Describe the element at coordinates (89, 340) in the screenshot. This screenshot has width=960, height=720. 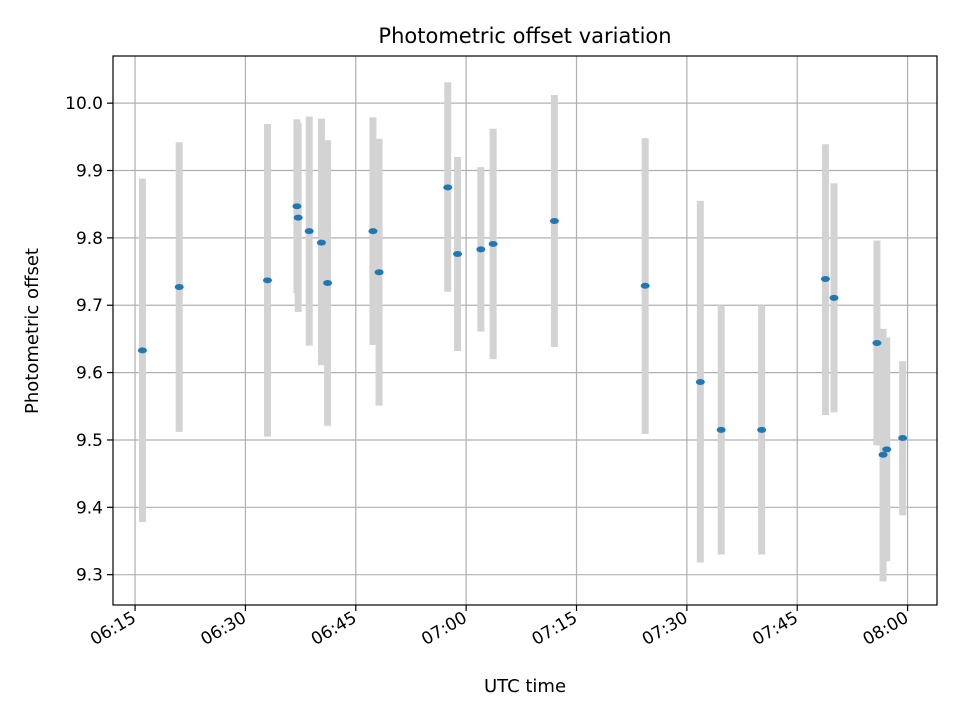
I see `y-axis-ticks: 9.3 9.4 9.5 9.6 9.7 9.8 9.9 10.0` at that location.